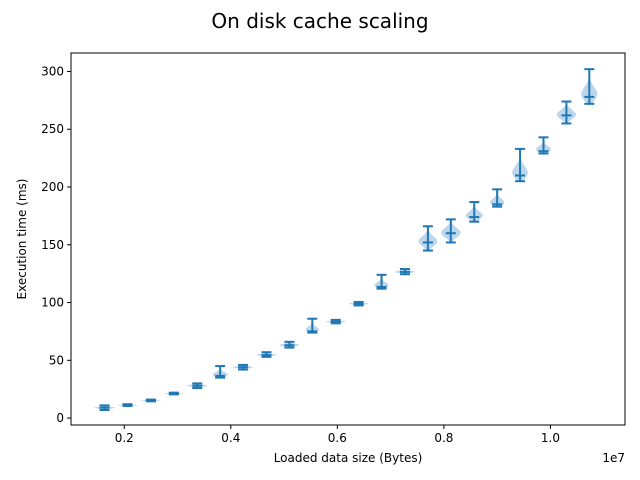  I want to click on x-tick-label: 0.6, so click(337, 438).